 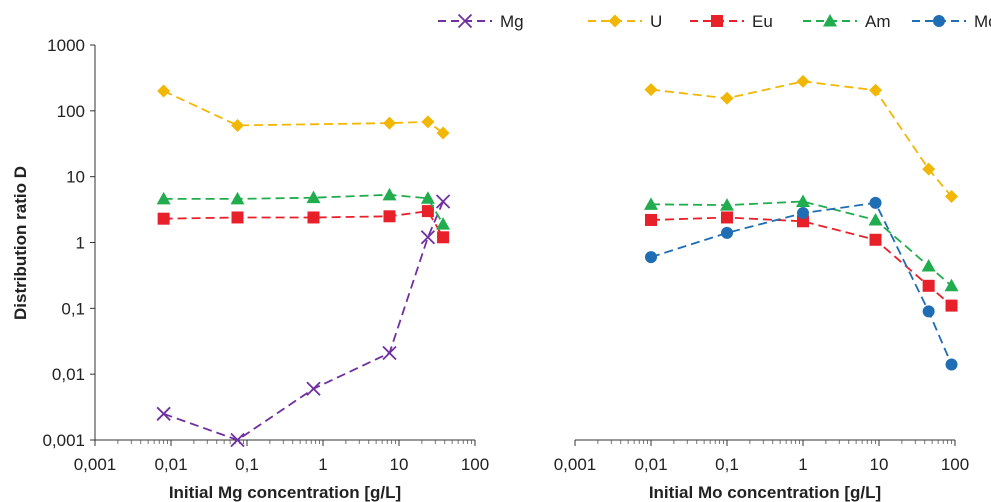 I want to click on y-axis-title: Distribution ratio D, so click(x=20, y=243).